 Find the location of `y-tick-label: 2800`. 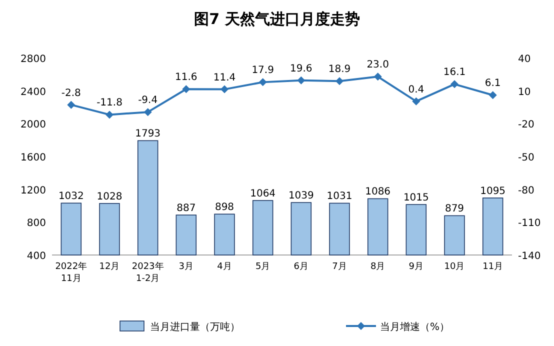

y-tick-label: 2800 is located at coordinates (33, 59).